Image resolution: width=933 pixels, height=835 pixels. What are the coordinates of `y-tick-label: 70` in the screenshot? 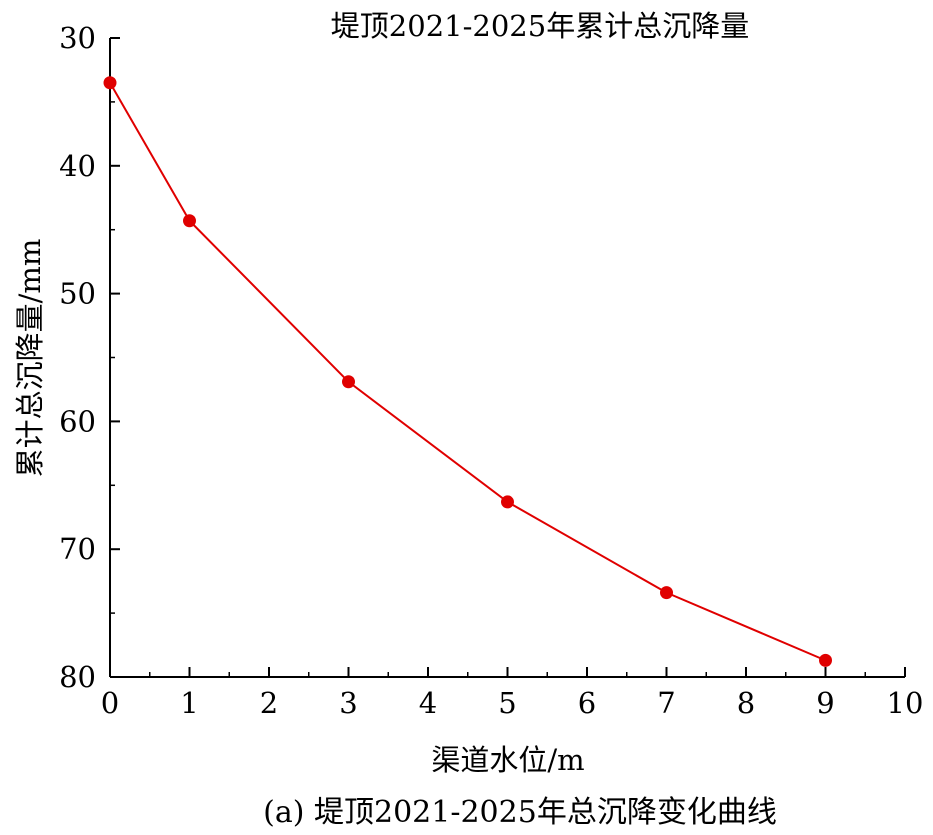 It's located at (77, 549).